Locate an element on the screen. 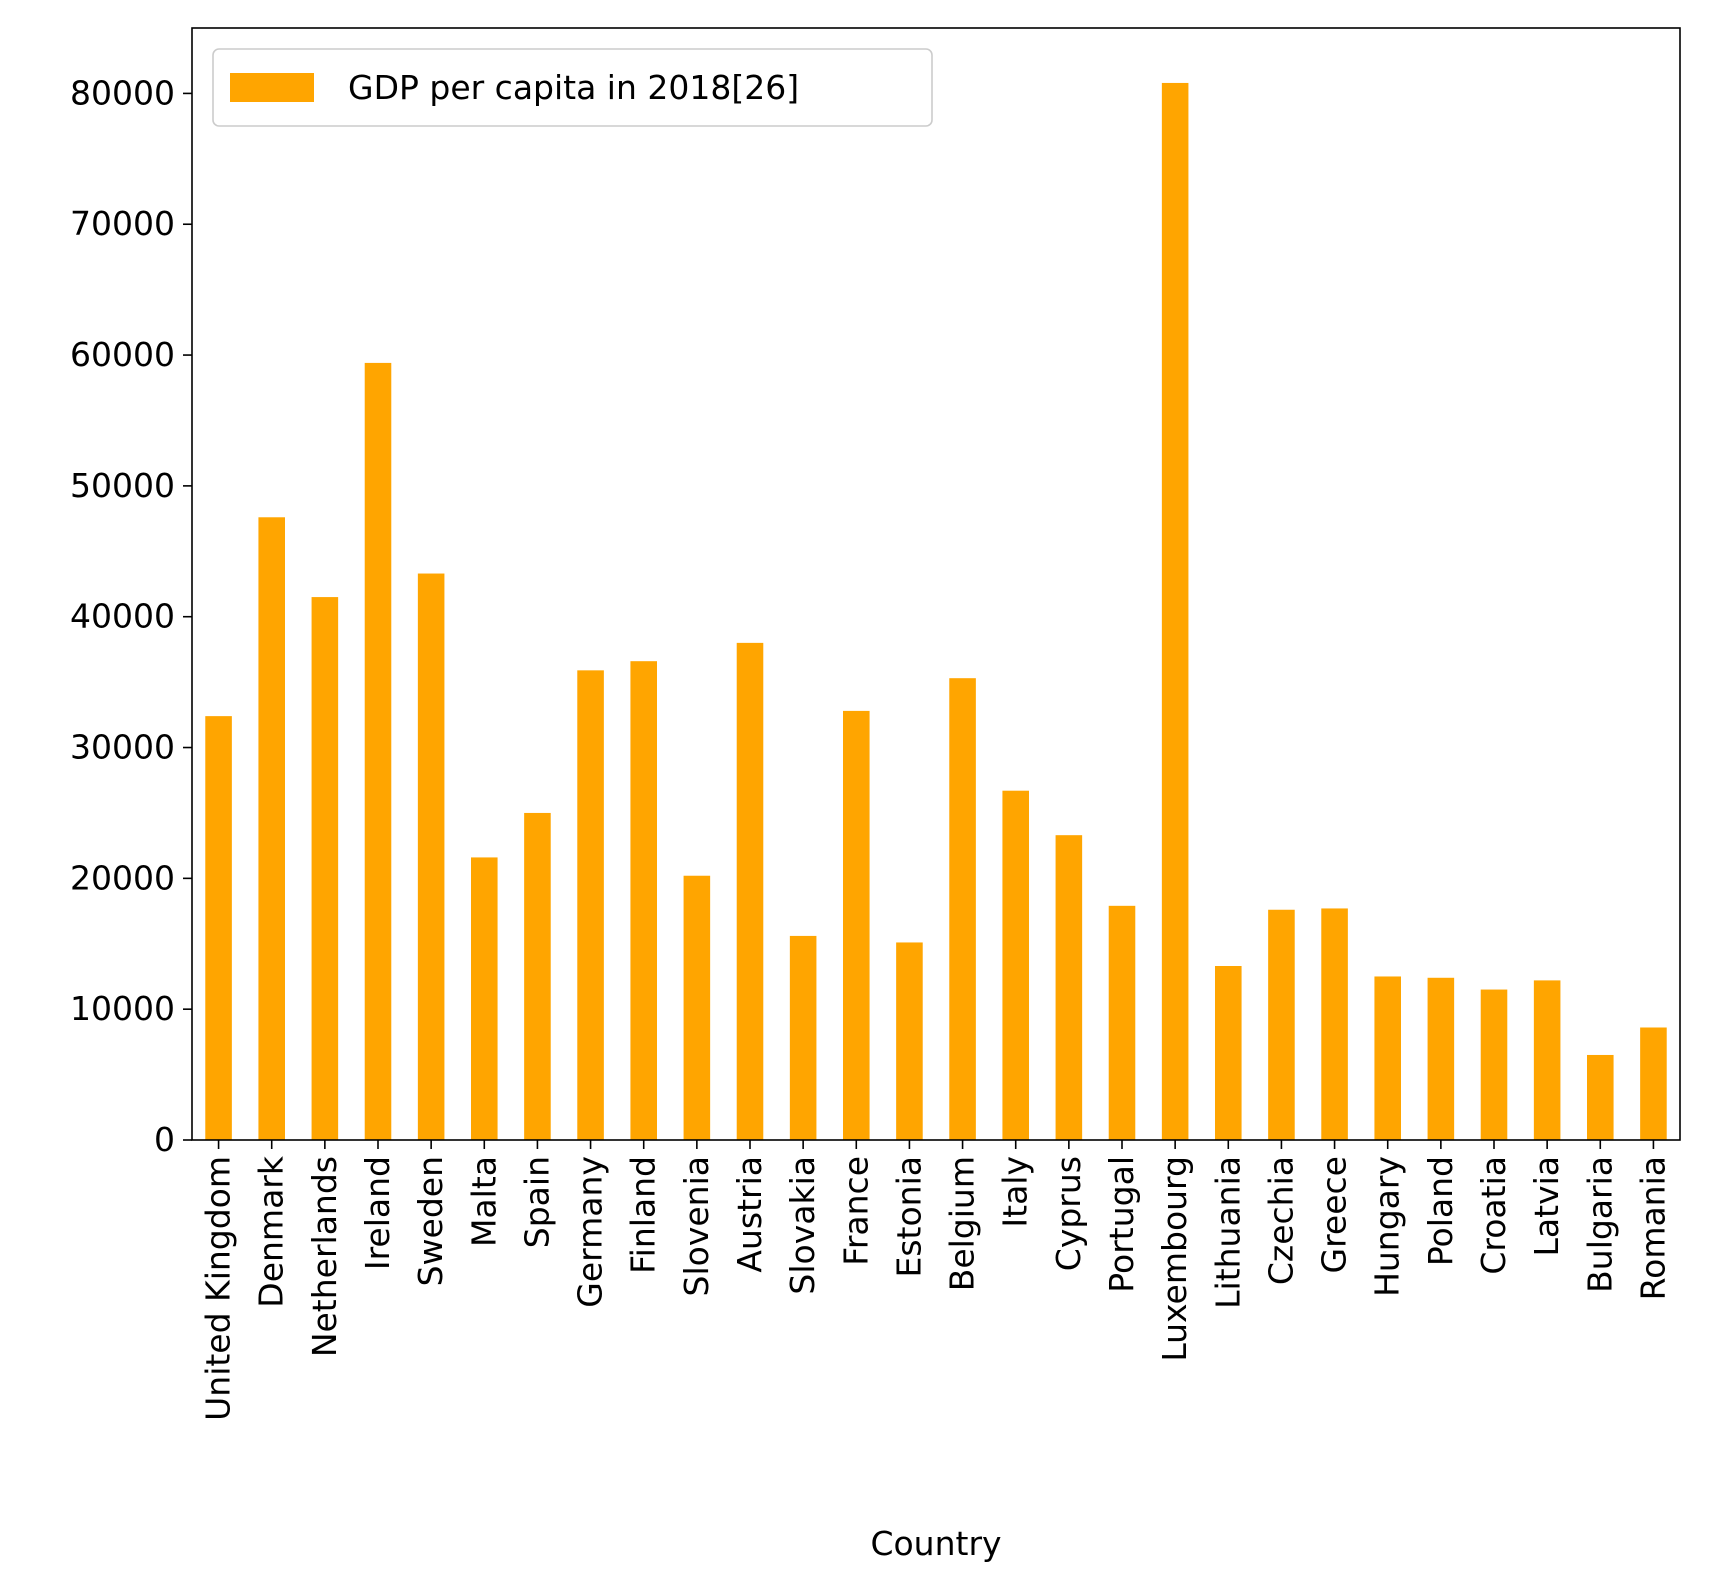 Image resolution: width=1709 pixels, height=1590 pixels. x-tick-label: Greece is located at coordinates (1334, 1214).